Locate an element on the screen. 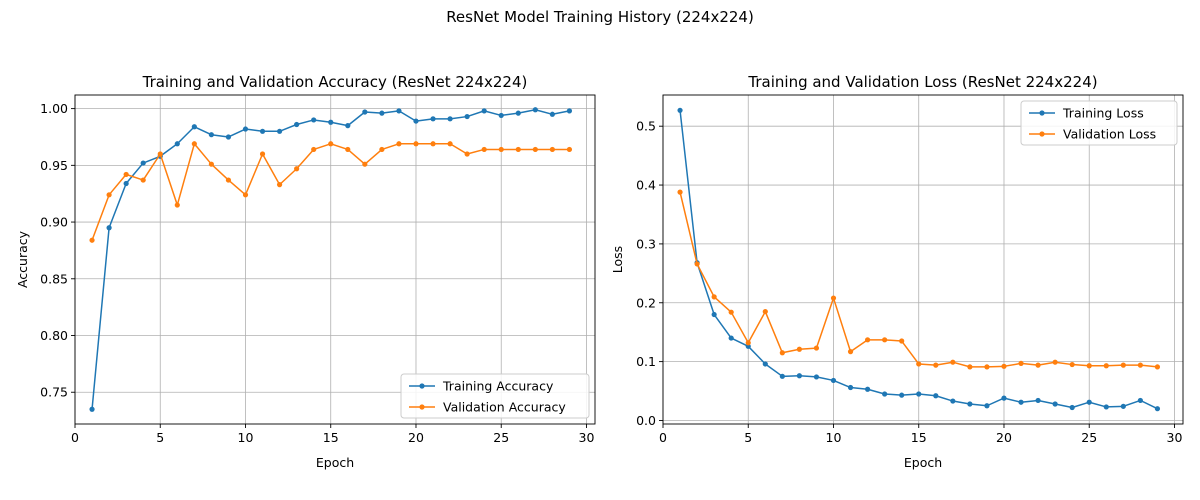 The height and width of the screenshot is (500, 1200). y-tick-label: 0.2 is located at coordinates (646, 302).